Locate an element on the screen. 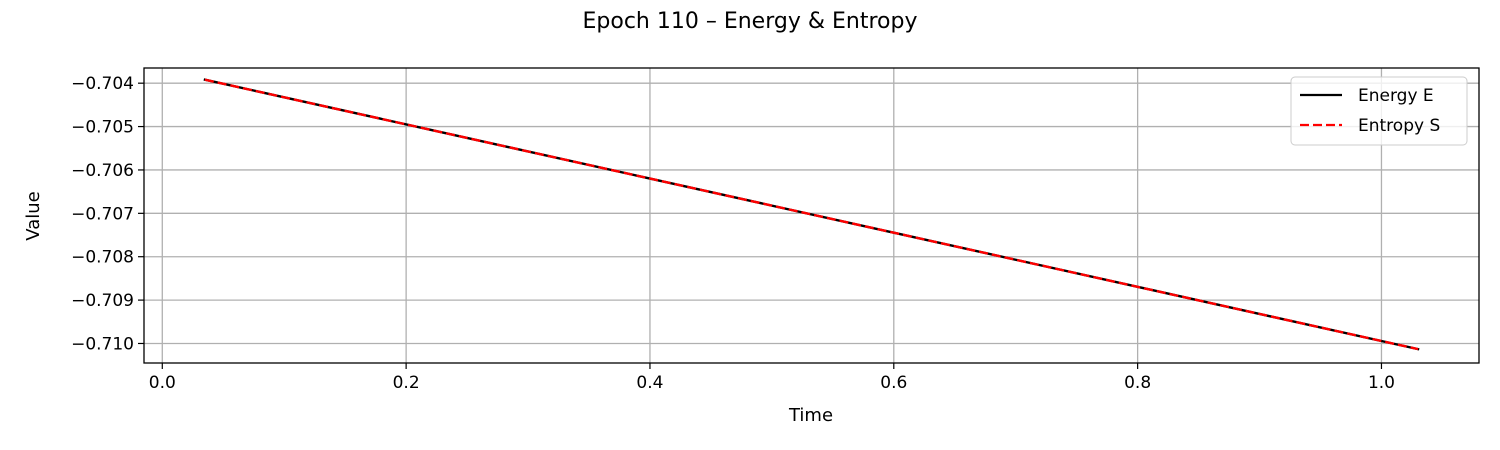 The height and width of the screenshot is (450, 1500). x-tick-label: 0.4 is located at coordinates (649, 383).